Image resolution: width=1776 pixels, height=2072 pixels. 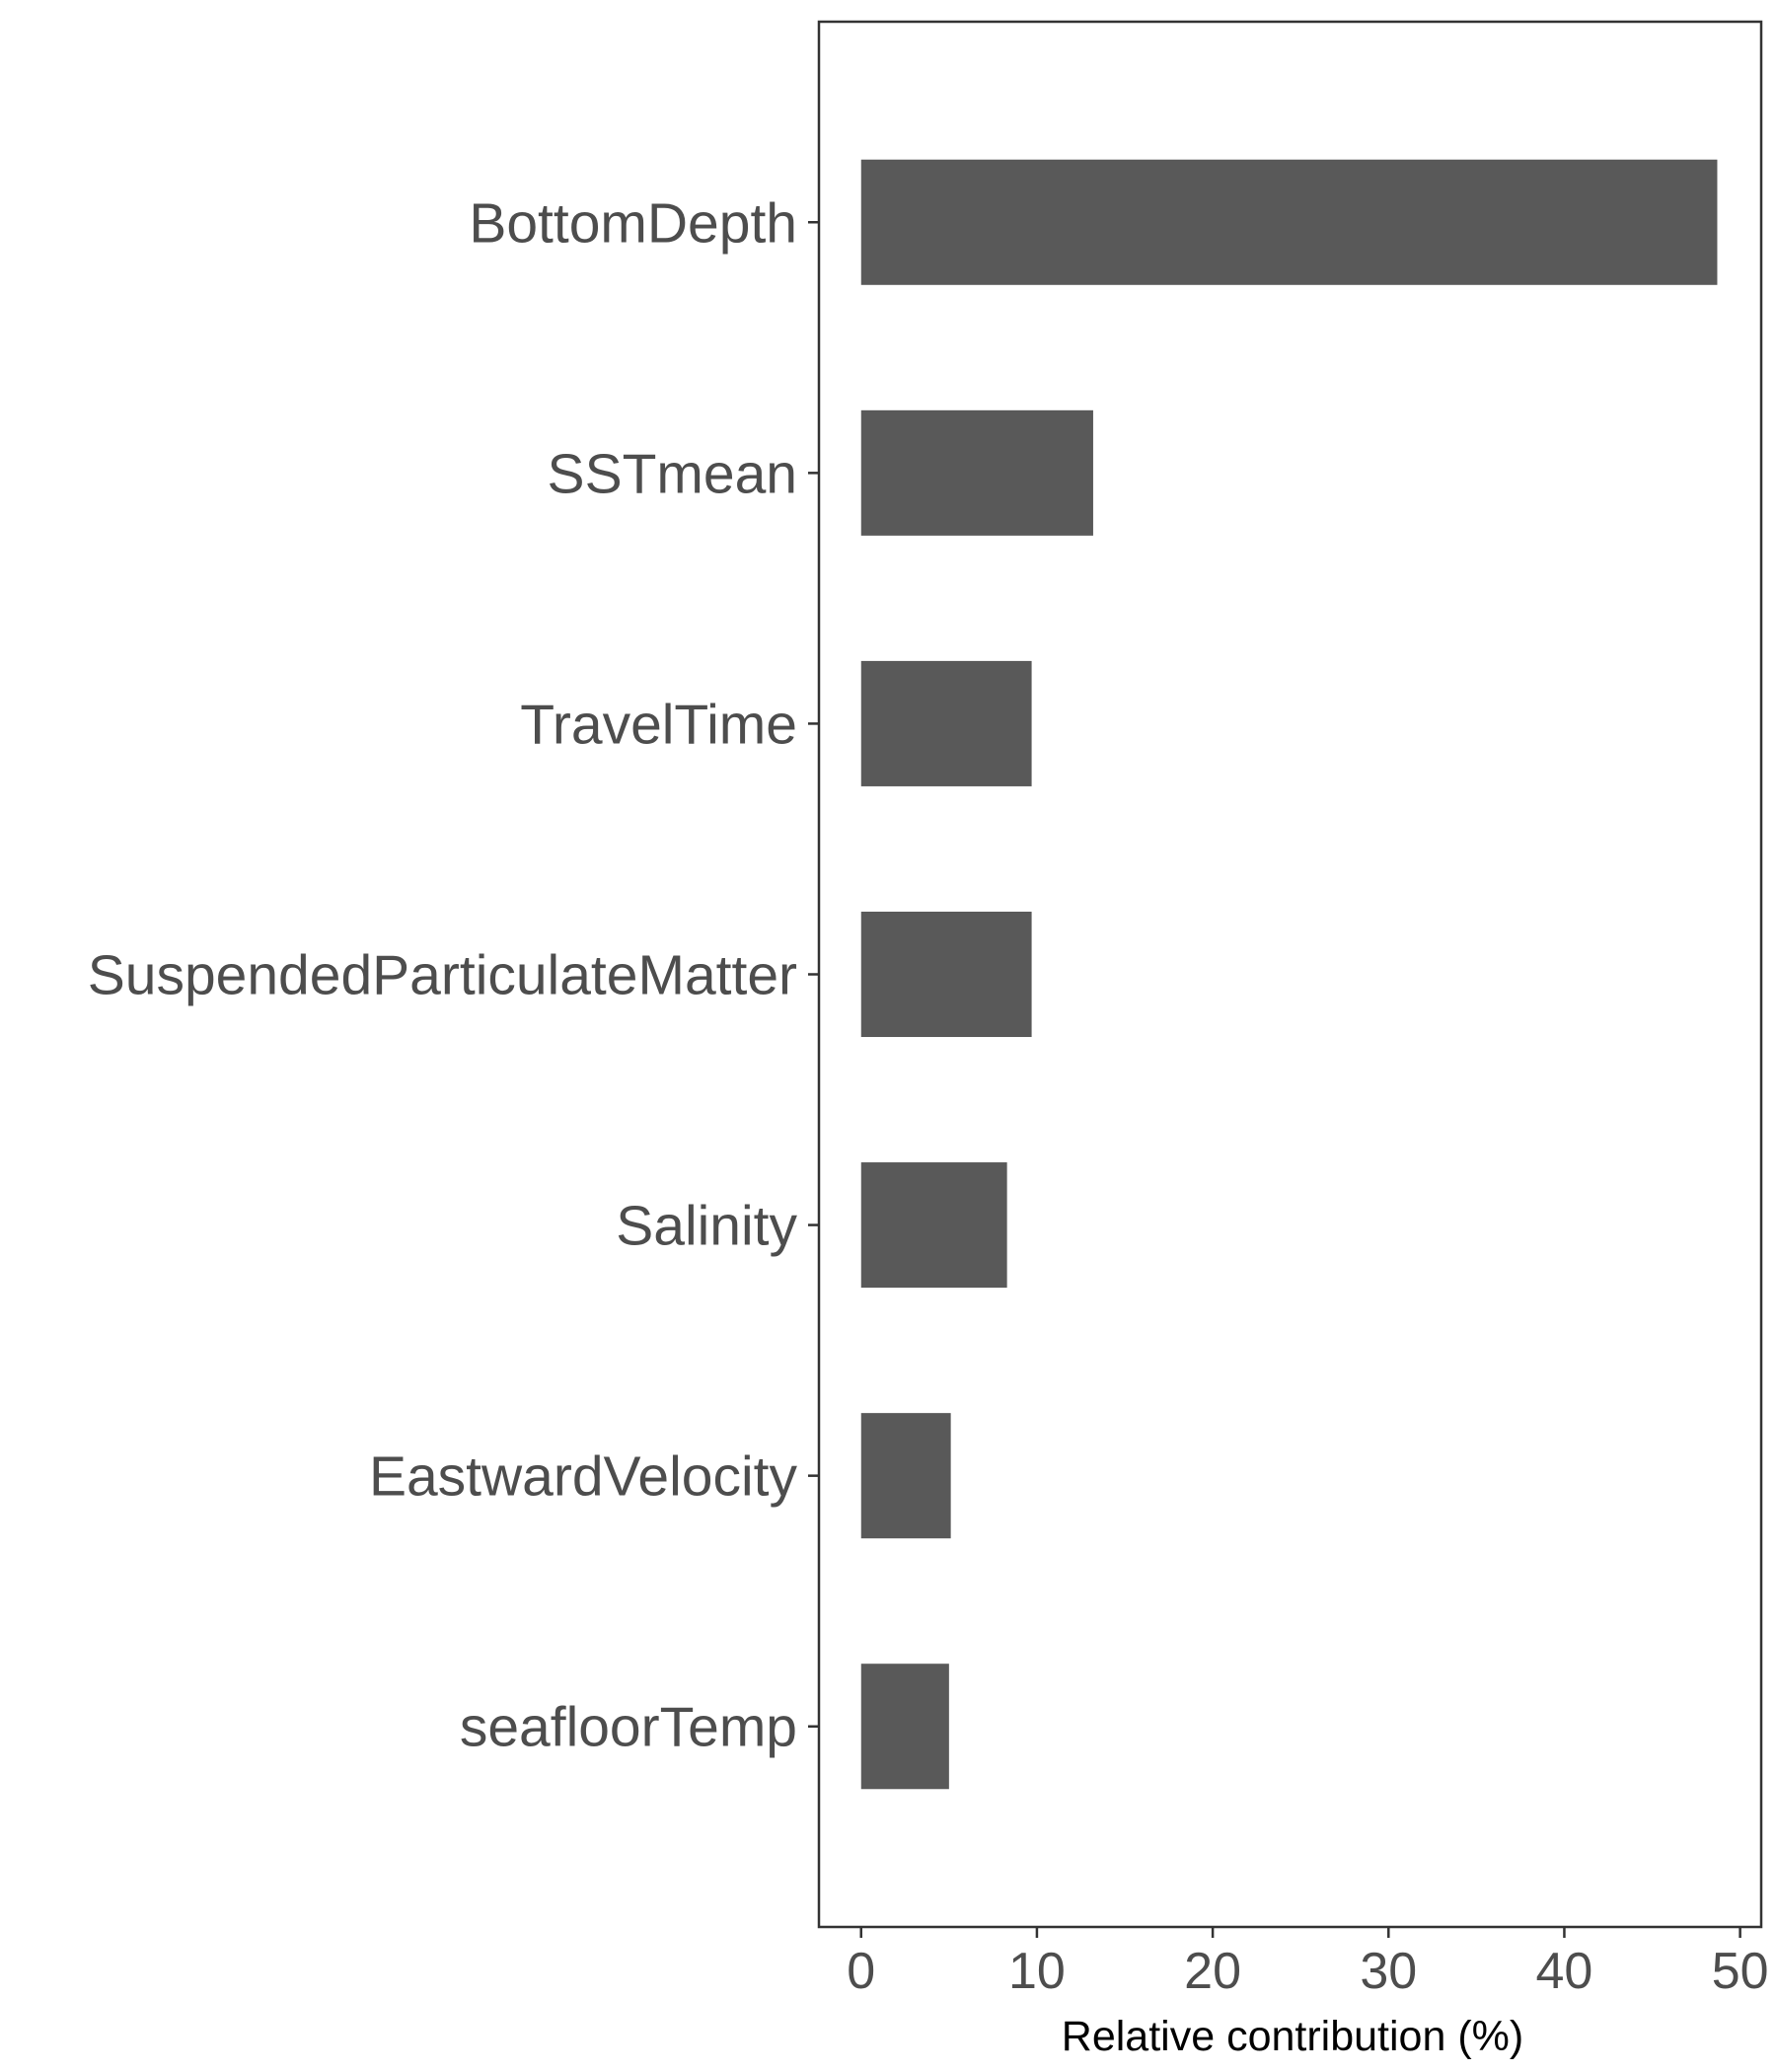 I want to click on x-tick-label-30: 30, so click(x=1388, y=1972).